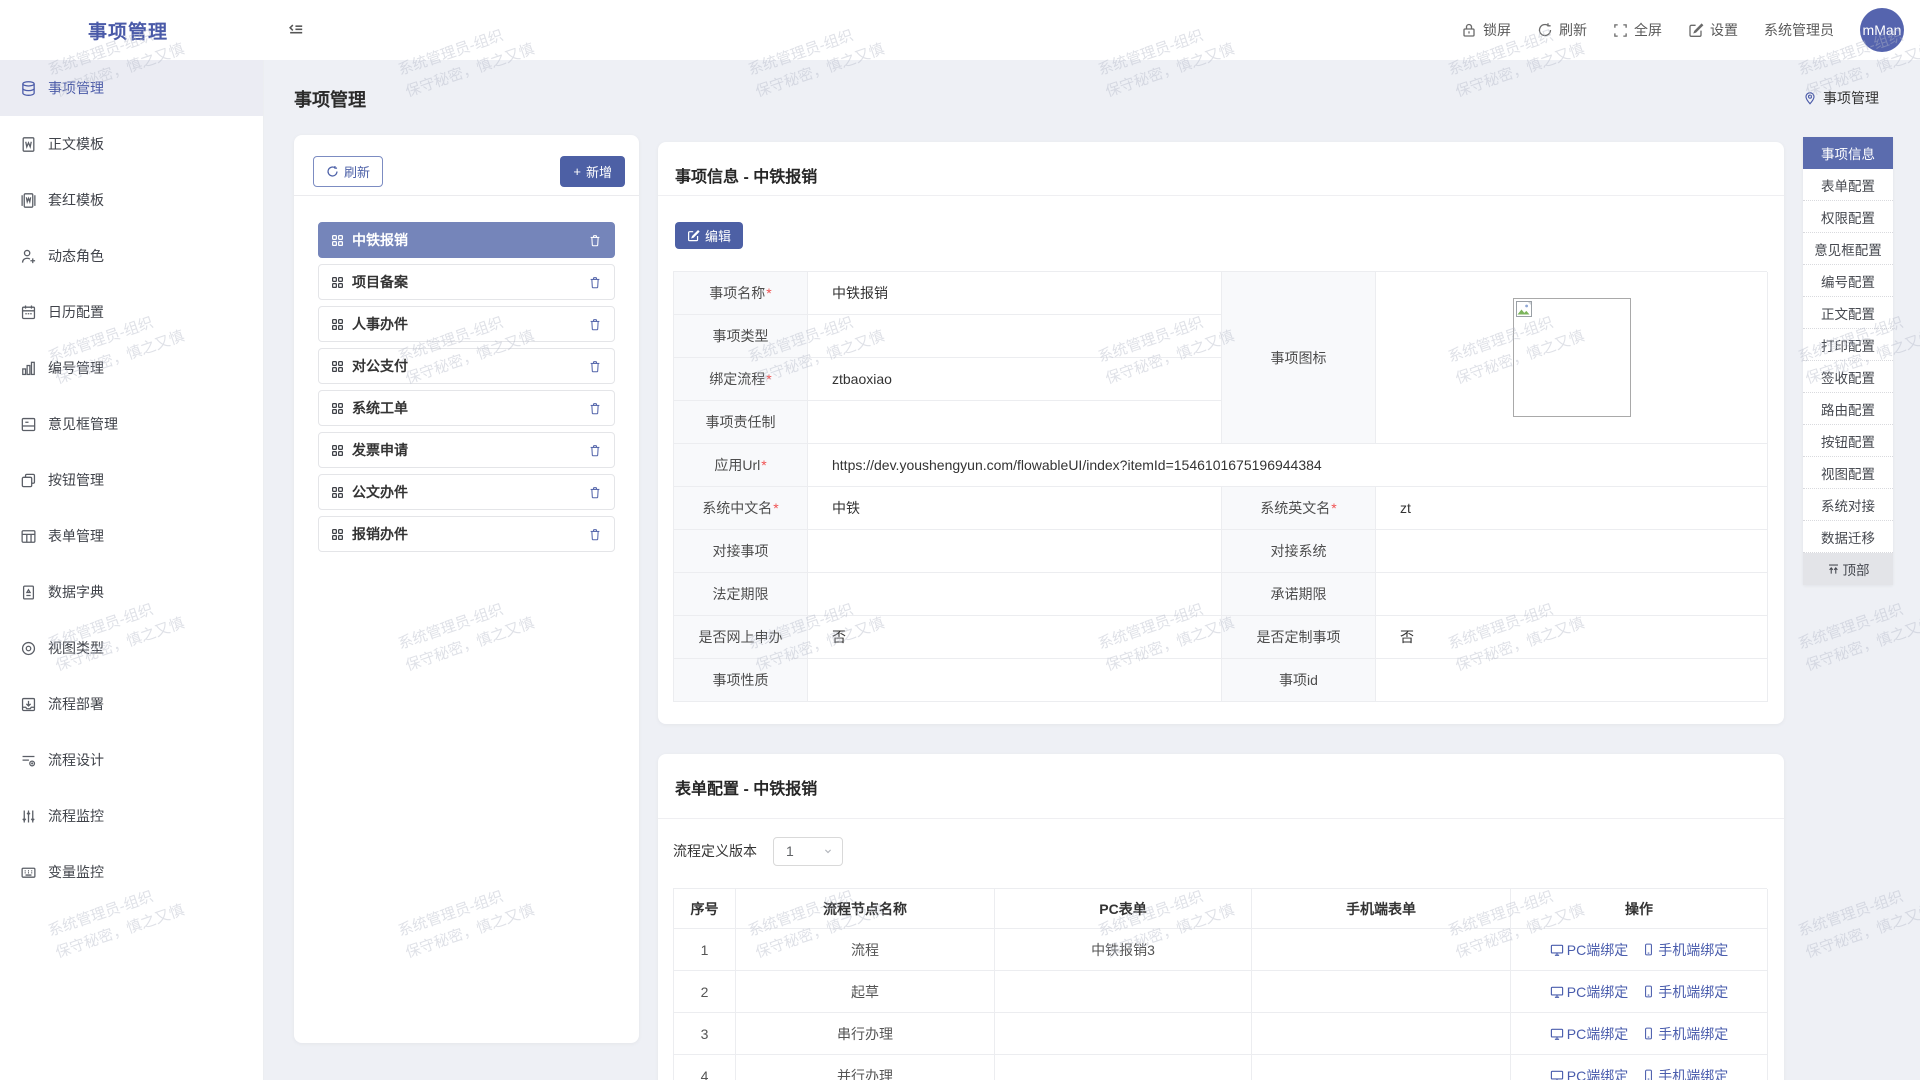  Describe the element at coordinates (1381, 909) in the screenshot. I see `column-header: 手机端表单` at that location.